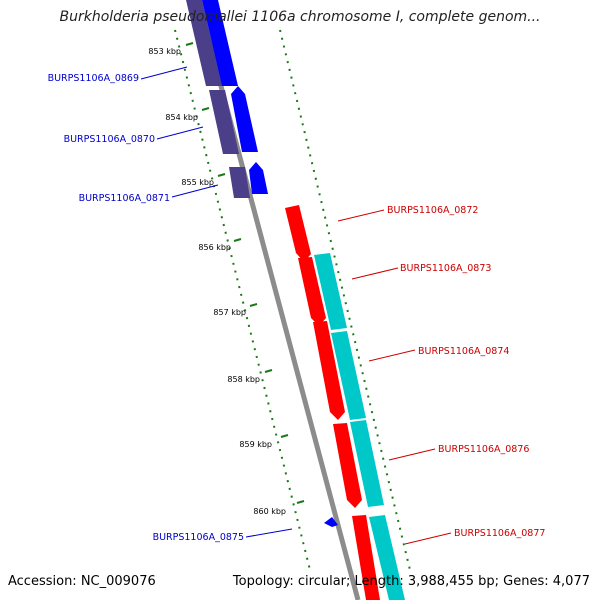  Describe the element at coordinates (164, 51) in the screenshot. I see `tick-label: 853 kbp` at that location.